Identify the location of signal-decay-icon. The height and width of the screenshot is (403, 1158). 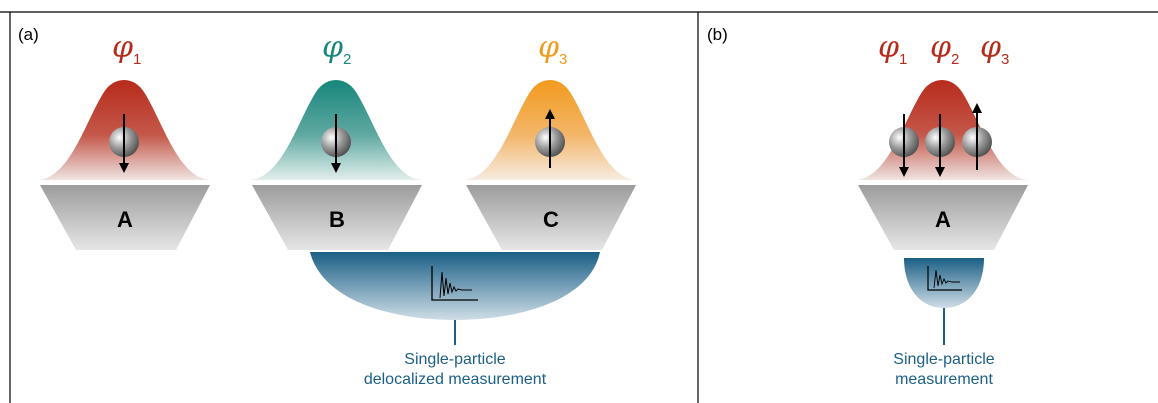
(454, 283).